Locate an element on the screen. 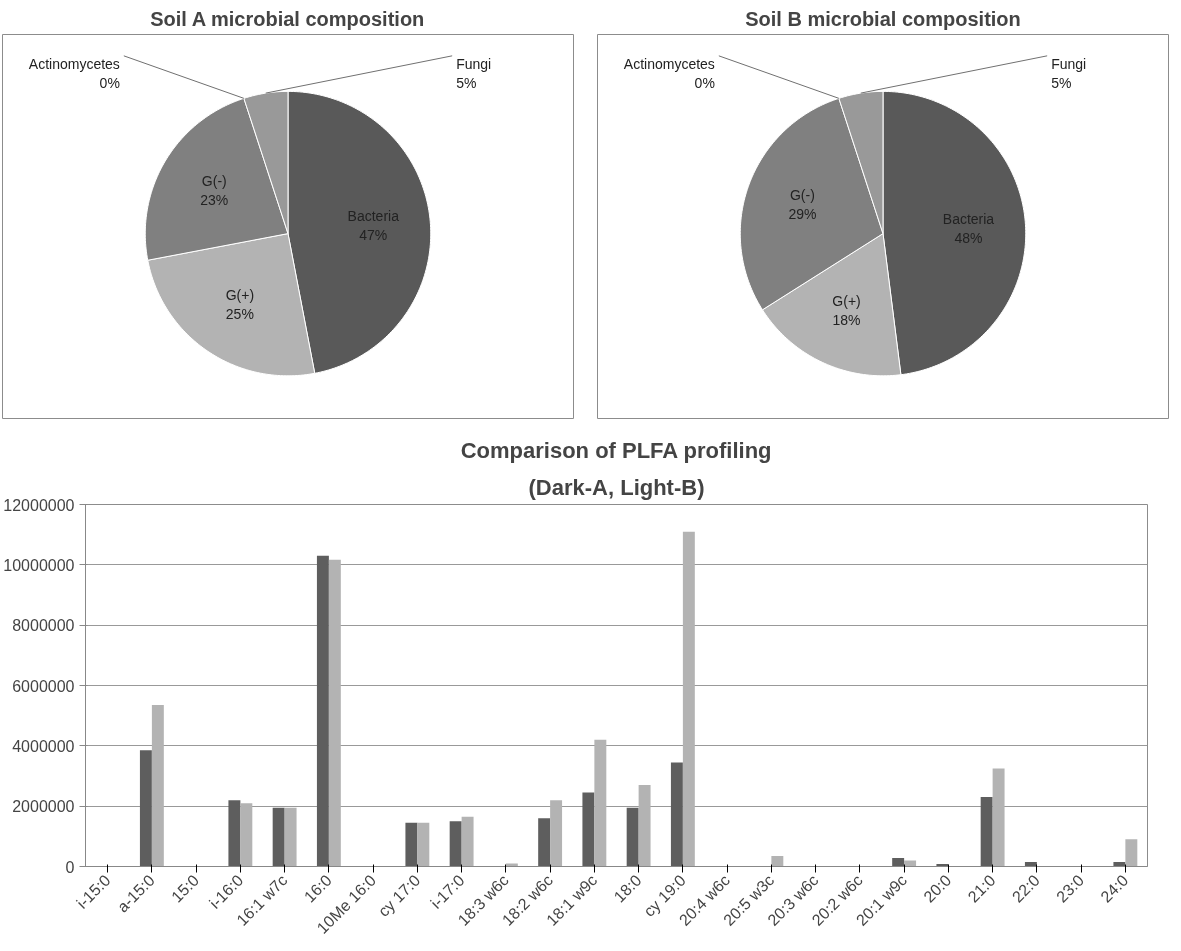 The image size is (1181, 951). y-tick-label: 12000000 is located at coordinates (39, 505).